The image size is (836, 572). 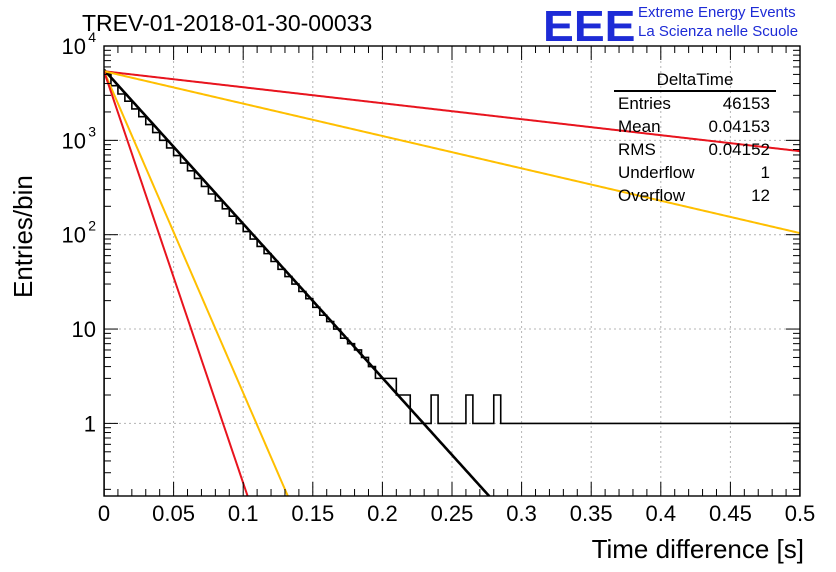 What do you see at coordinates (695, 79) in the screenshot?
I see `stats-title: DeltaTime` at bounding box center [695, 79].